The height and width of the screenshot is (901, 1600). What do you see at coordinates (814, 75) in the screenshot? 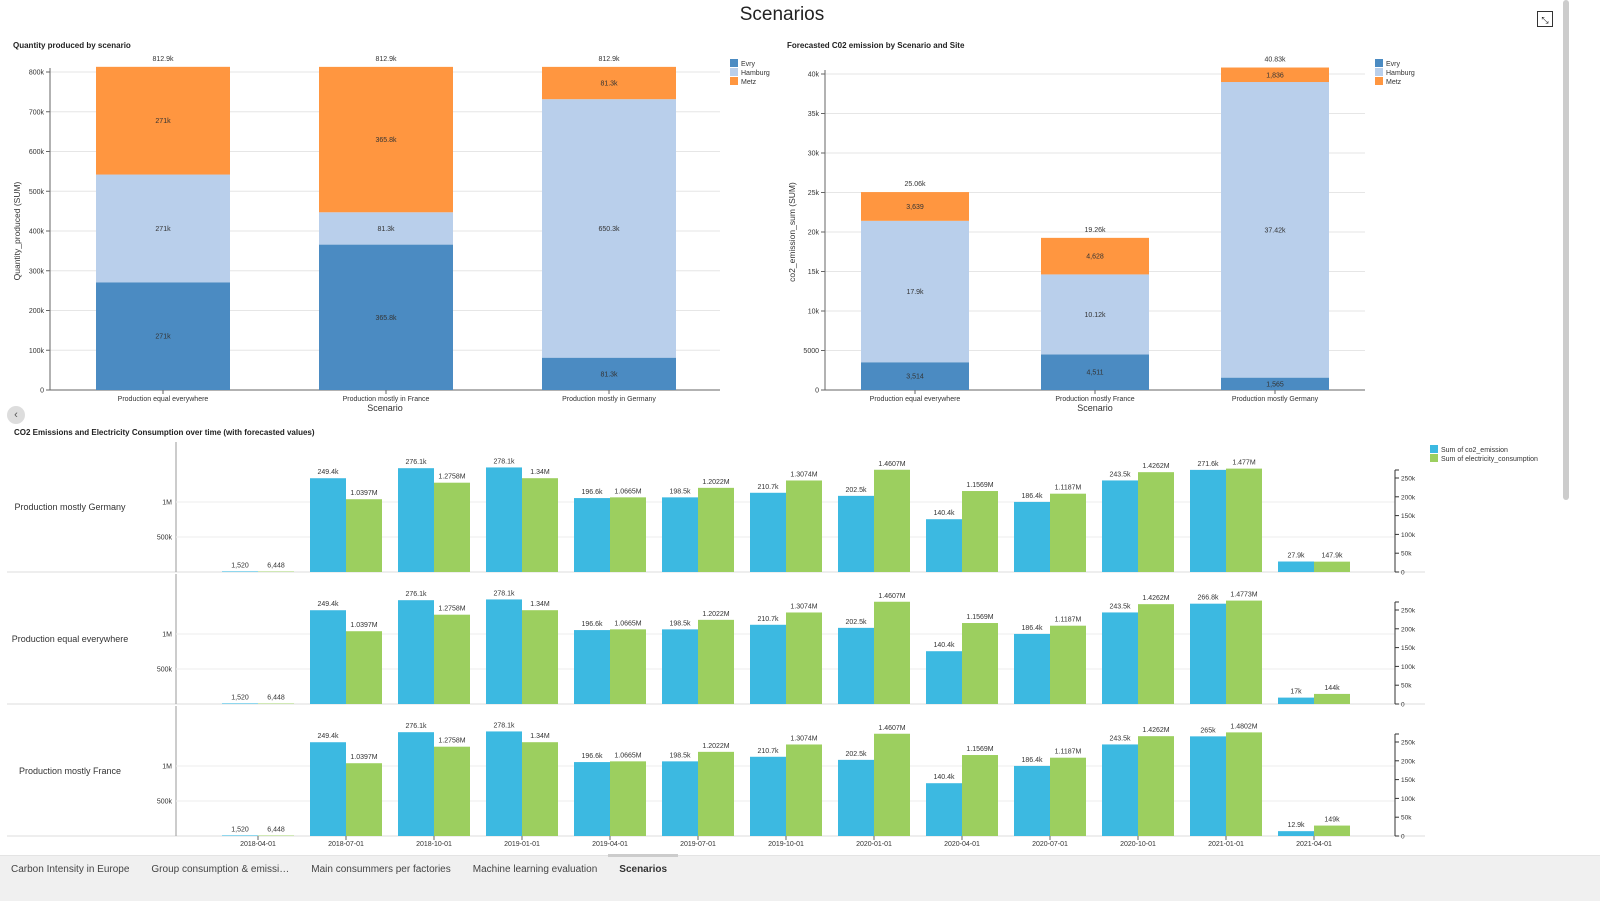
I see `y-tick-label: 40k` at bounding box center [814, 75].